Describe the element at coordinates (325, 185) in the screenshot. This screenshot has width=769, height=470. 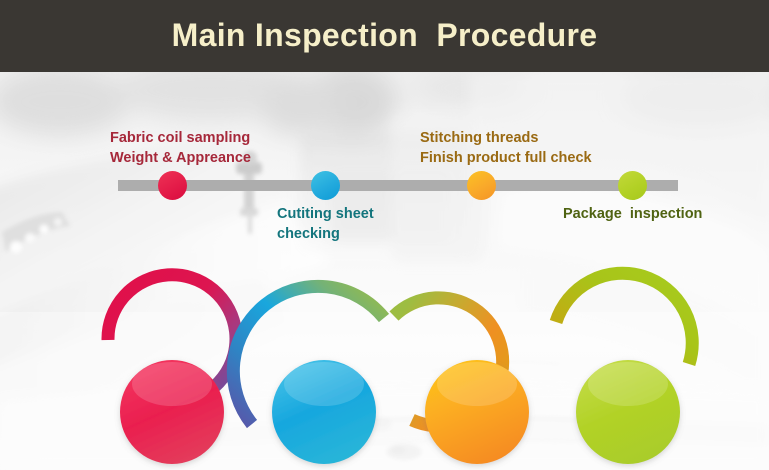
I see `timeline-dot-cutting-sheet` at that location.